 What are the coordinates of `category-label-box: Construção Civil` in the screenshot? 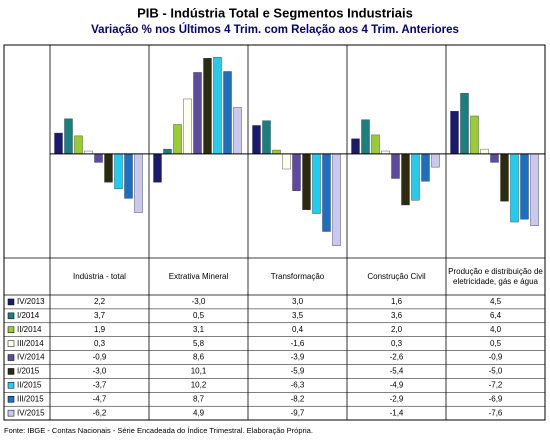 It's located at (396, 276).